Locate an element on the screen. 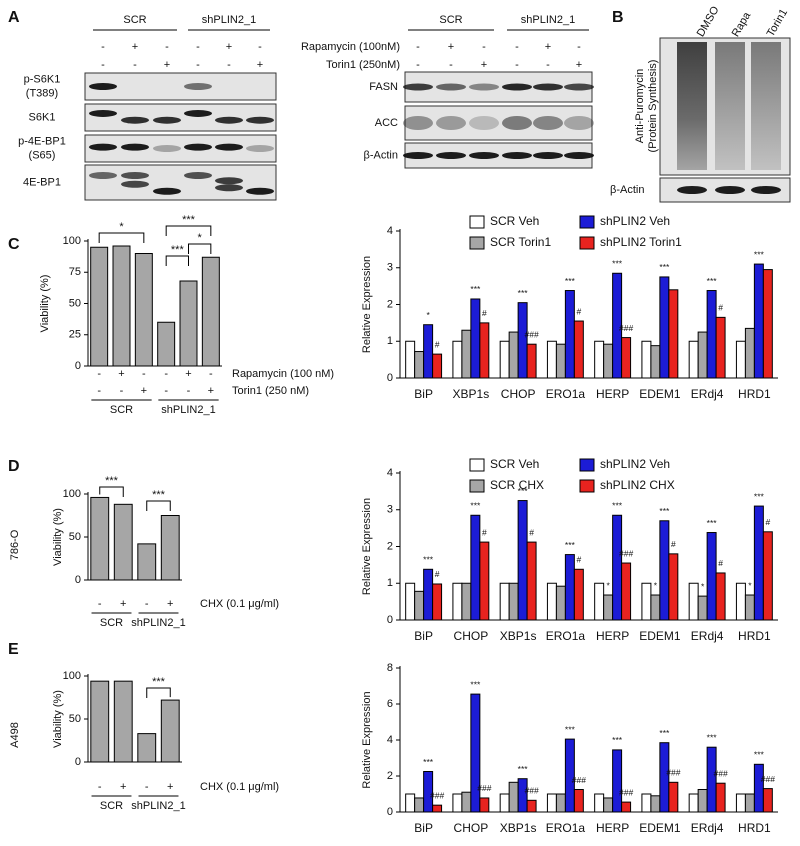  legend-label: SCR Torin1 is located at coordinates (520, 242).